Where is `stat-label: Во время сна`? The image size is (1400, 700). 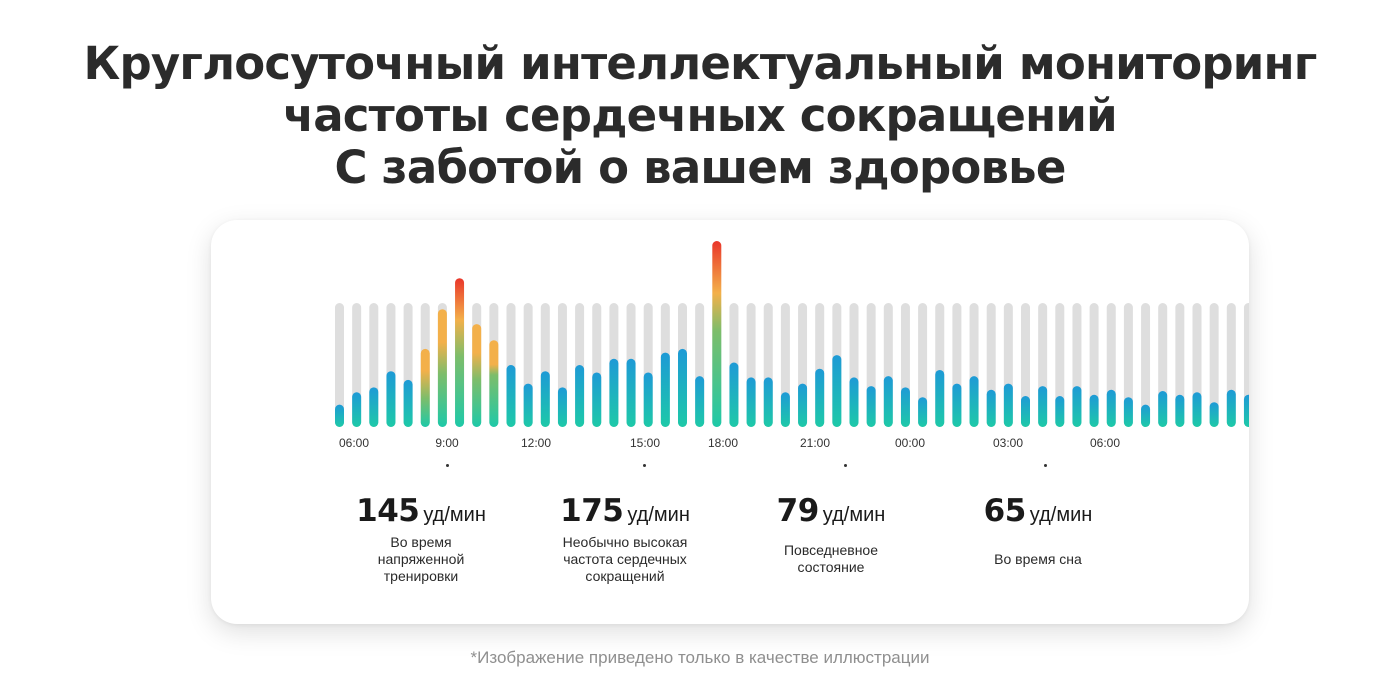 stat-label: Во время сна is located at coordinates (1038, 558).